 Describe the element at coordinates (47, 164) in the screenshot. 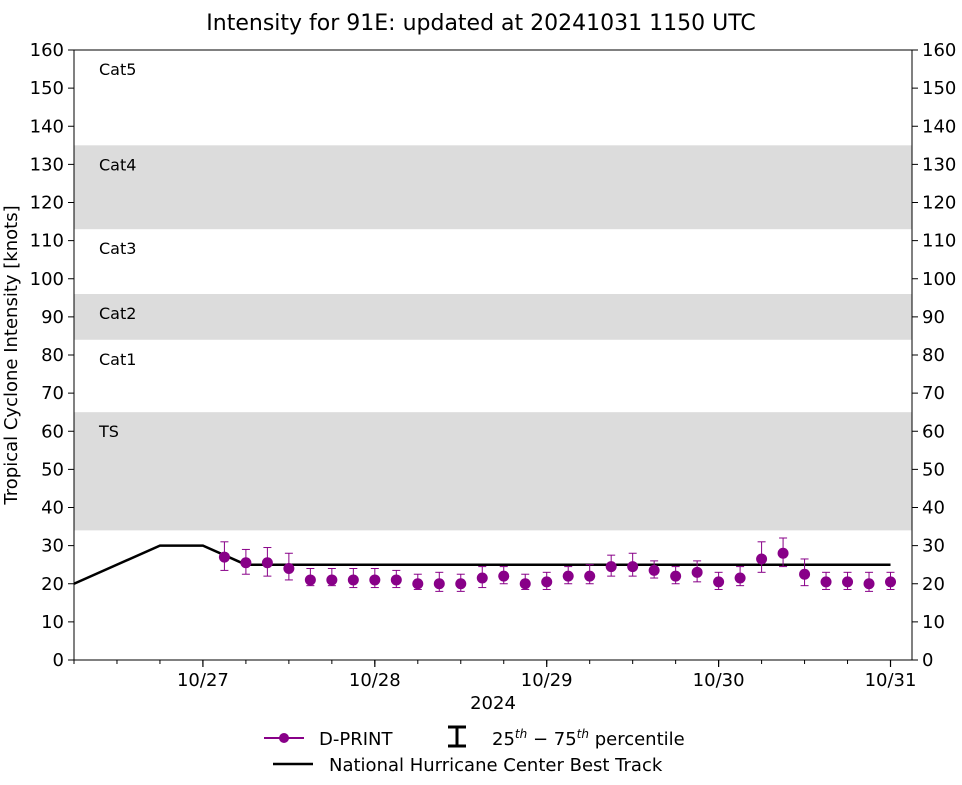

I see `y-tick-label-left-130: 130` at that location.